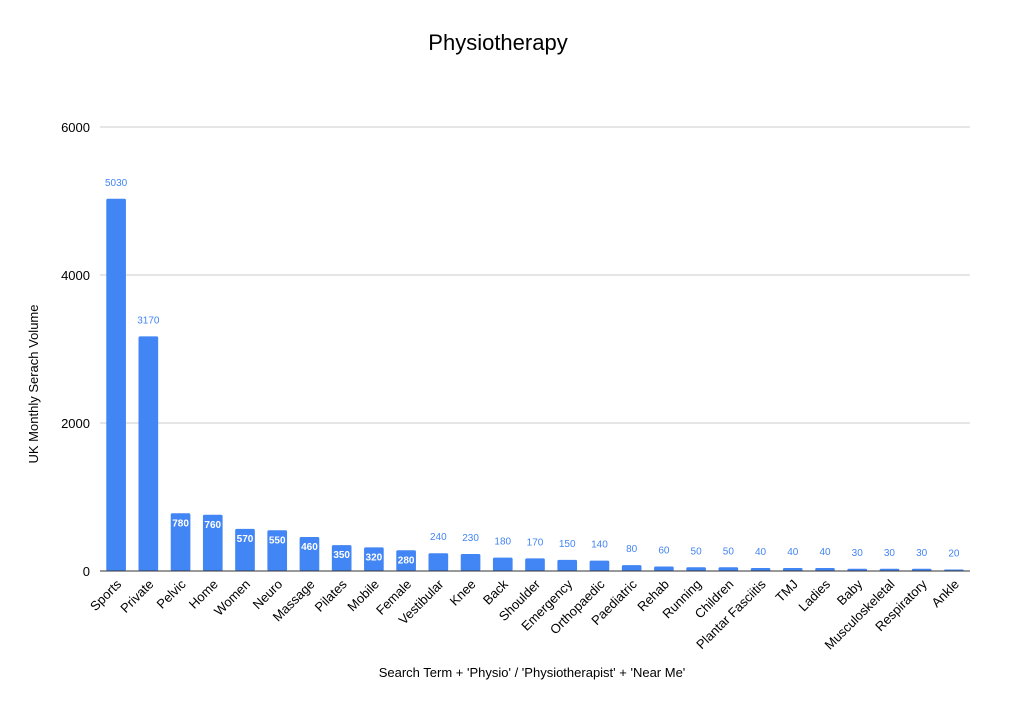 This screenshot has height=724, width=1024. What do you see at coordinates (331, 595) in the screenshot?
I see `x-tick-label: Pilates` at bounding box center [331, 595].